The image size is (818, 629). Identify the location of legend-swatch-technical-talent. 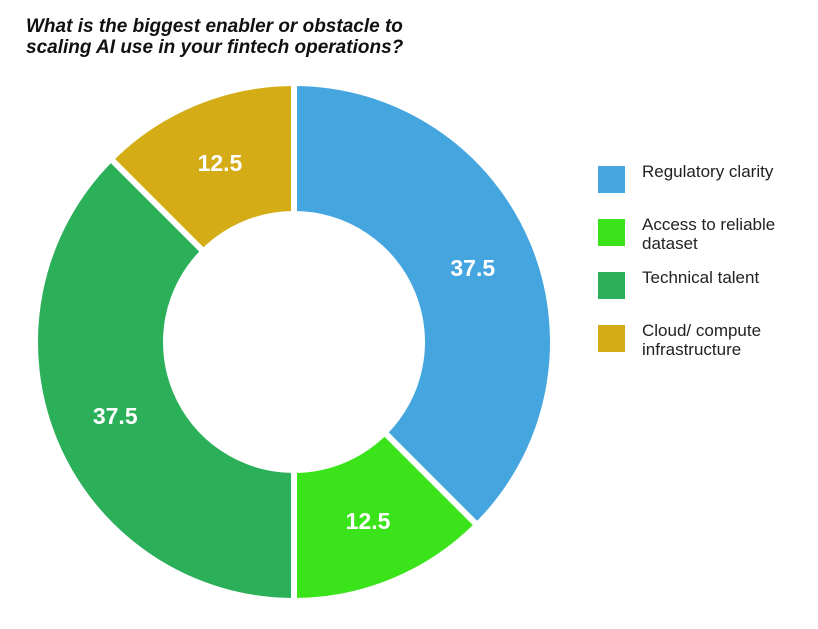
(611, 285).